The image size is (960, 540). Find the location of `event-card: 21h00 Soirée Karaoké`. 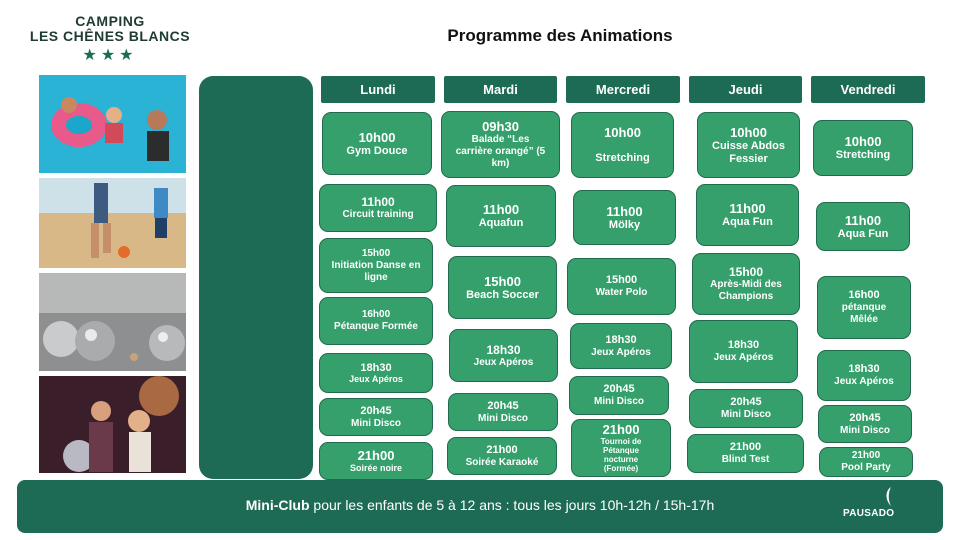

event-card: 21h00 Soirée Karaoké is located at coordinates (502, 456).